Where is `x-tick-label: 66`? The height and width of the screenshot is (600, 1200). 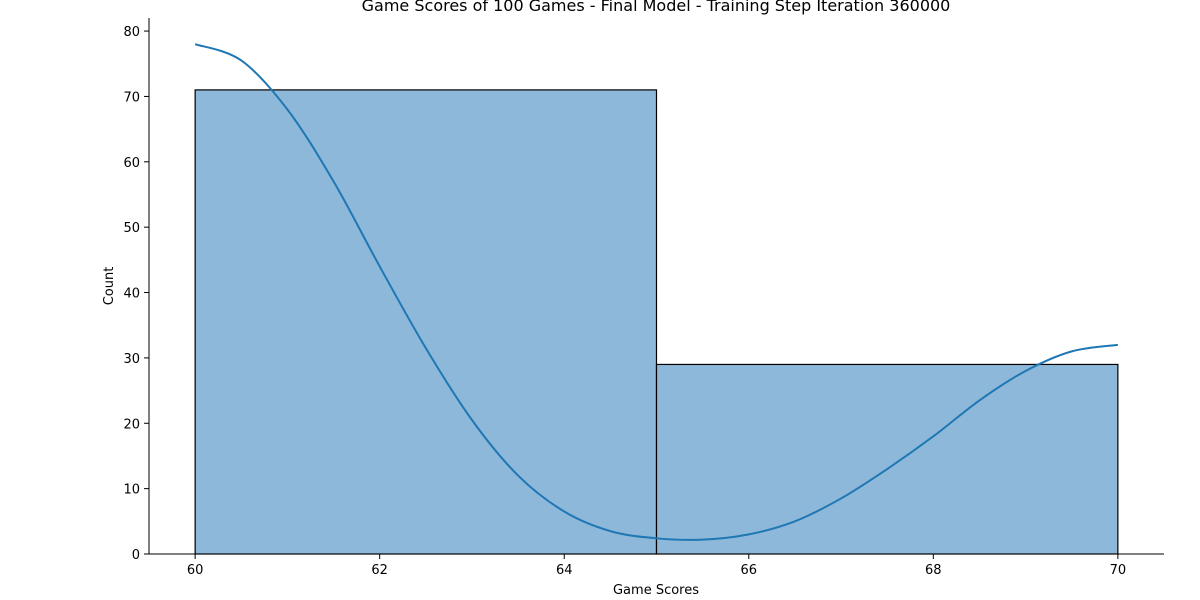 x-tick-label: 66 is located at coordinates (748, 570).